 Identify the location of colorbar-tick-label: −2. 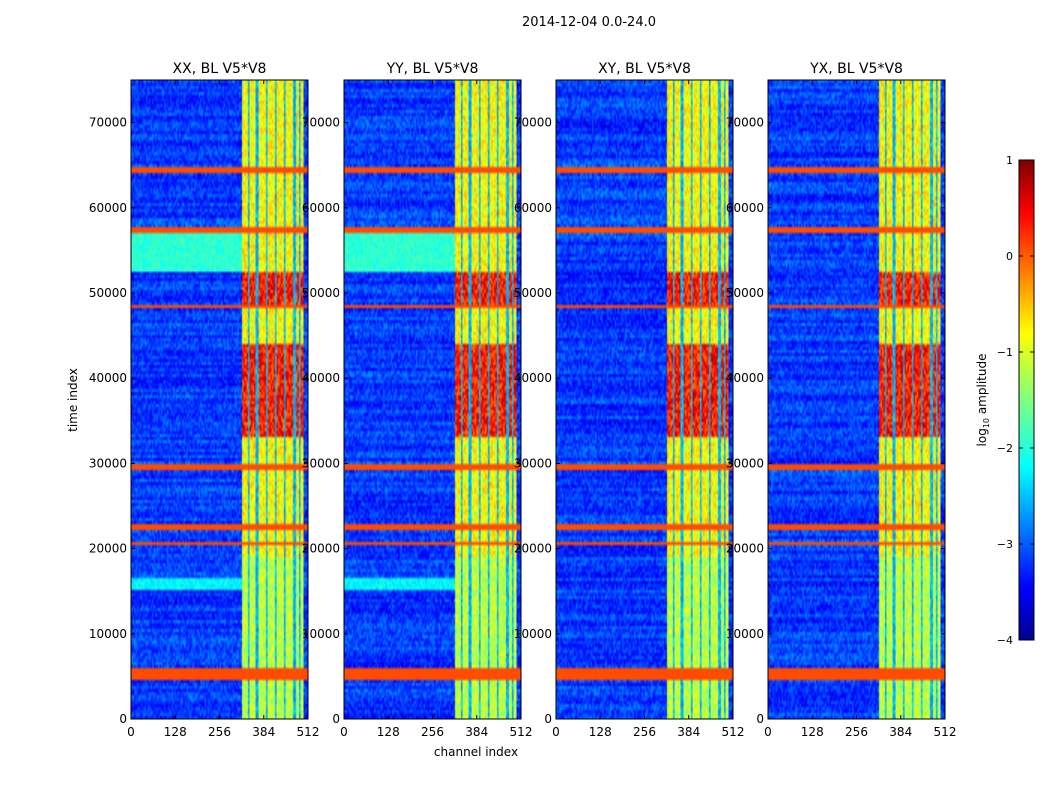
(1005, 448).